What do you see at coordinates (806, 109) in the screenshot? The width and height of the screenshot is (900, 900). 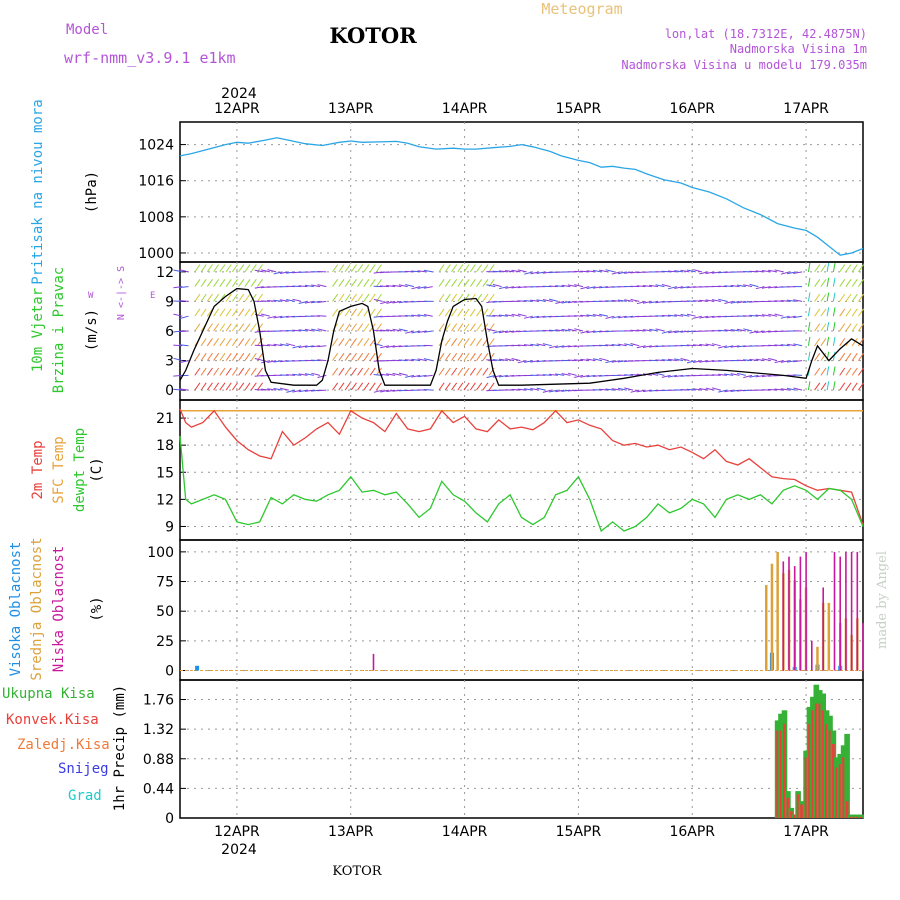 I see `top-date-label: 17APR` at bounding box center [806, 109].